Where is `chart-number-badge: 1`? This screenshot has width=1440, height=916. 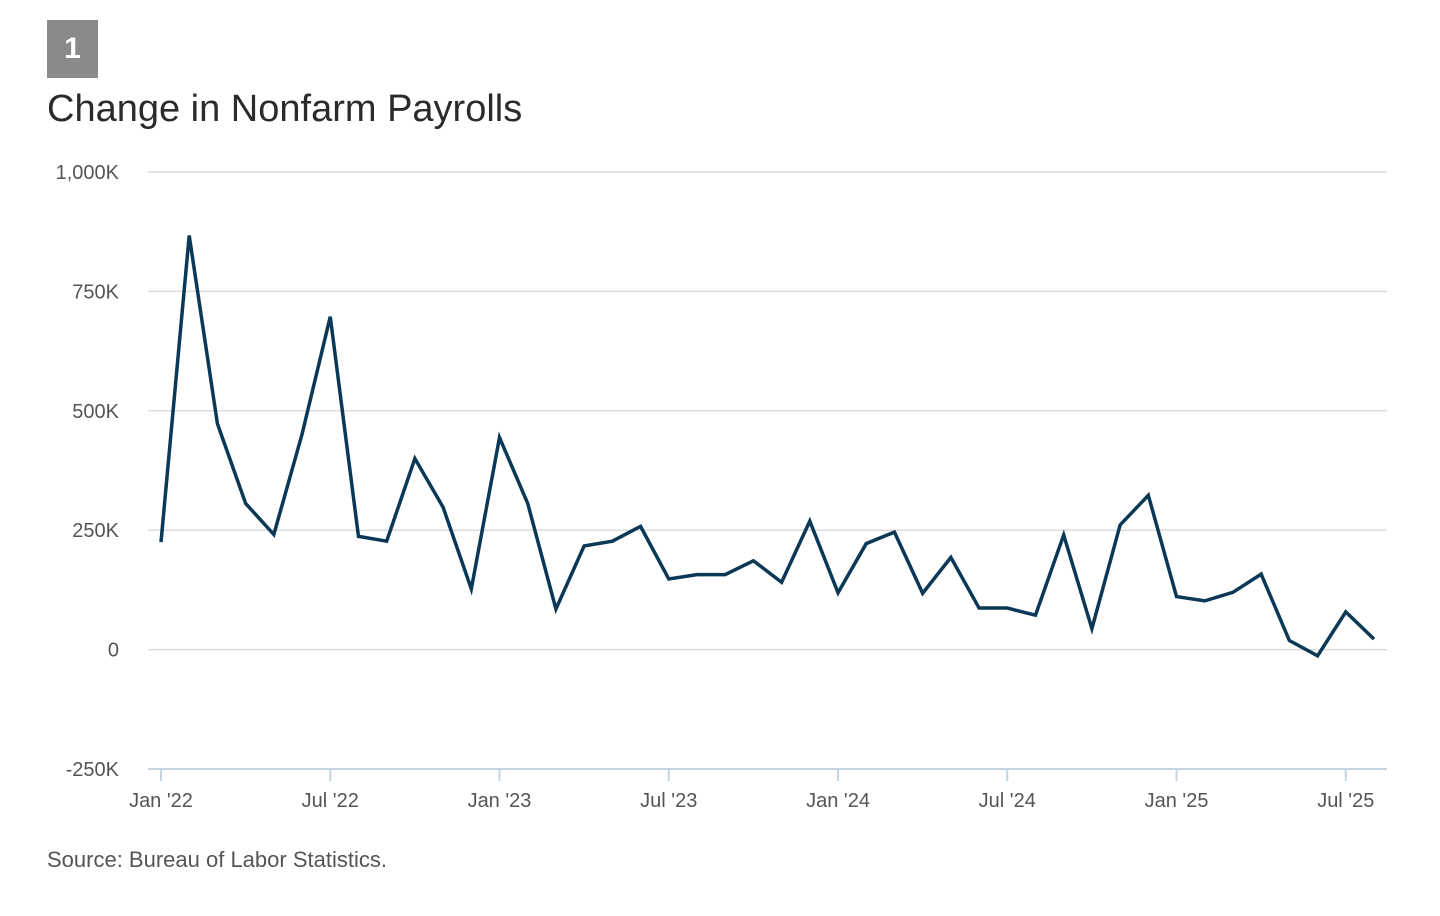
chart-number-badge: 1 is located at coordinates (72, 49).